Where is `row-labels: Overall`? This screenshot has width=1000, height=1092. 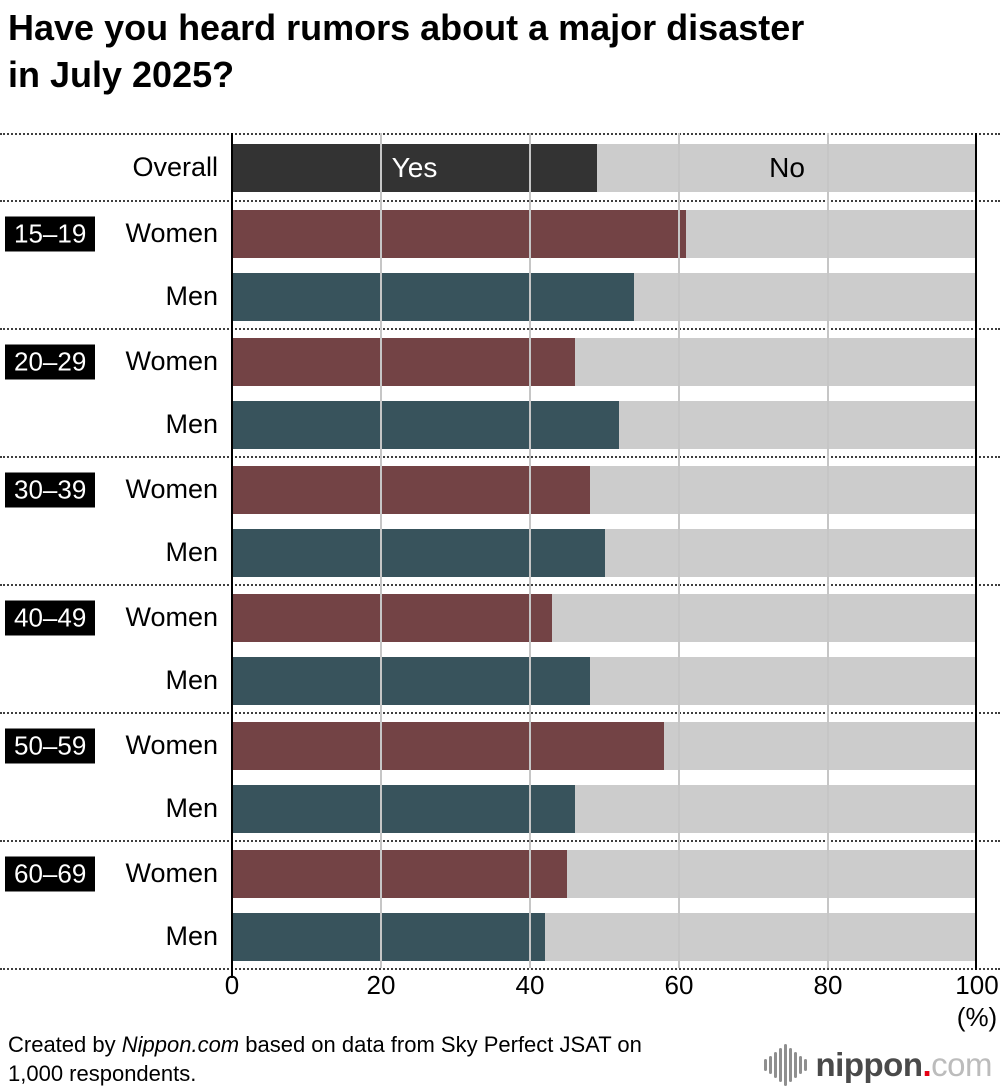
row-labels: Overall is located at coordinates (116, 167).